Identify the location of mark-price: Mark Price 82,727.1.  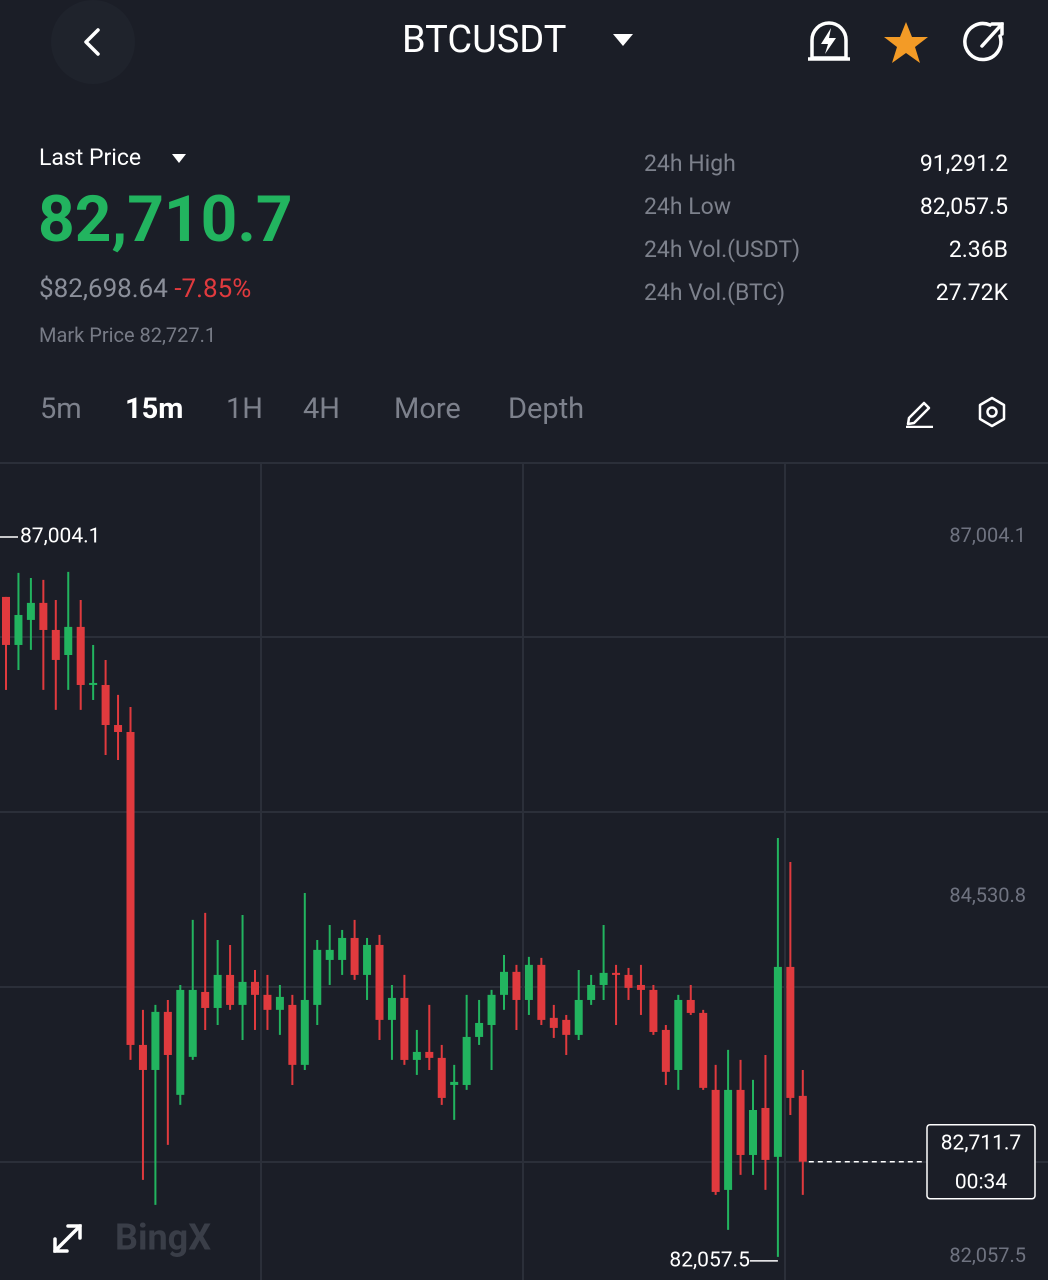
(128, 335).